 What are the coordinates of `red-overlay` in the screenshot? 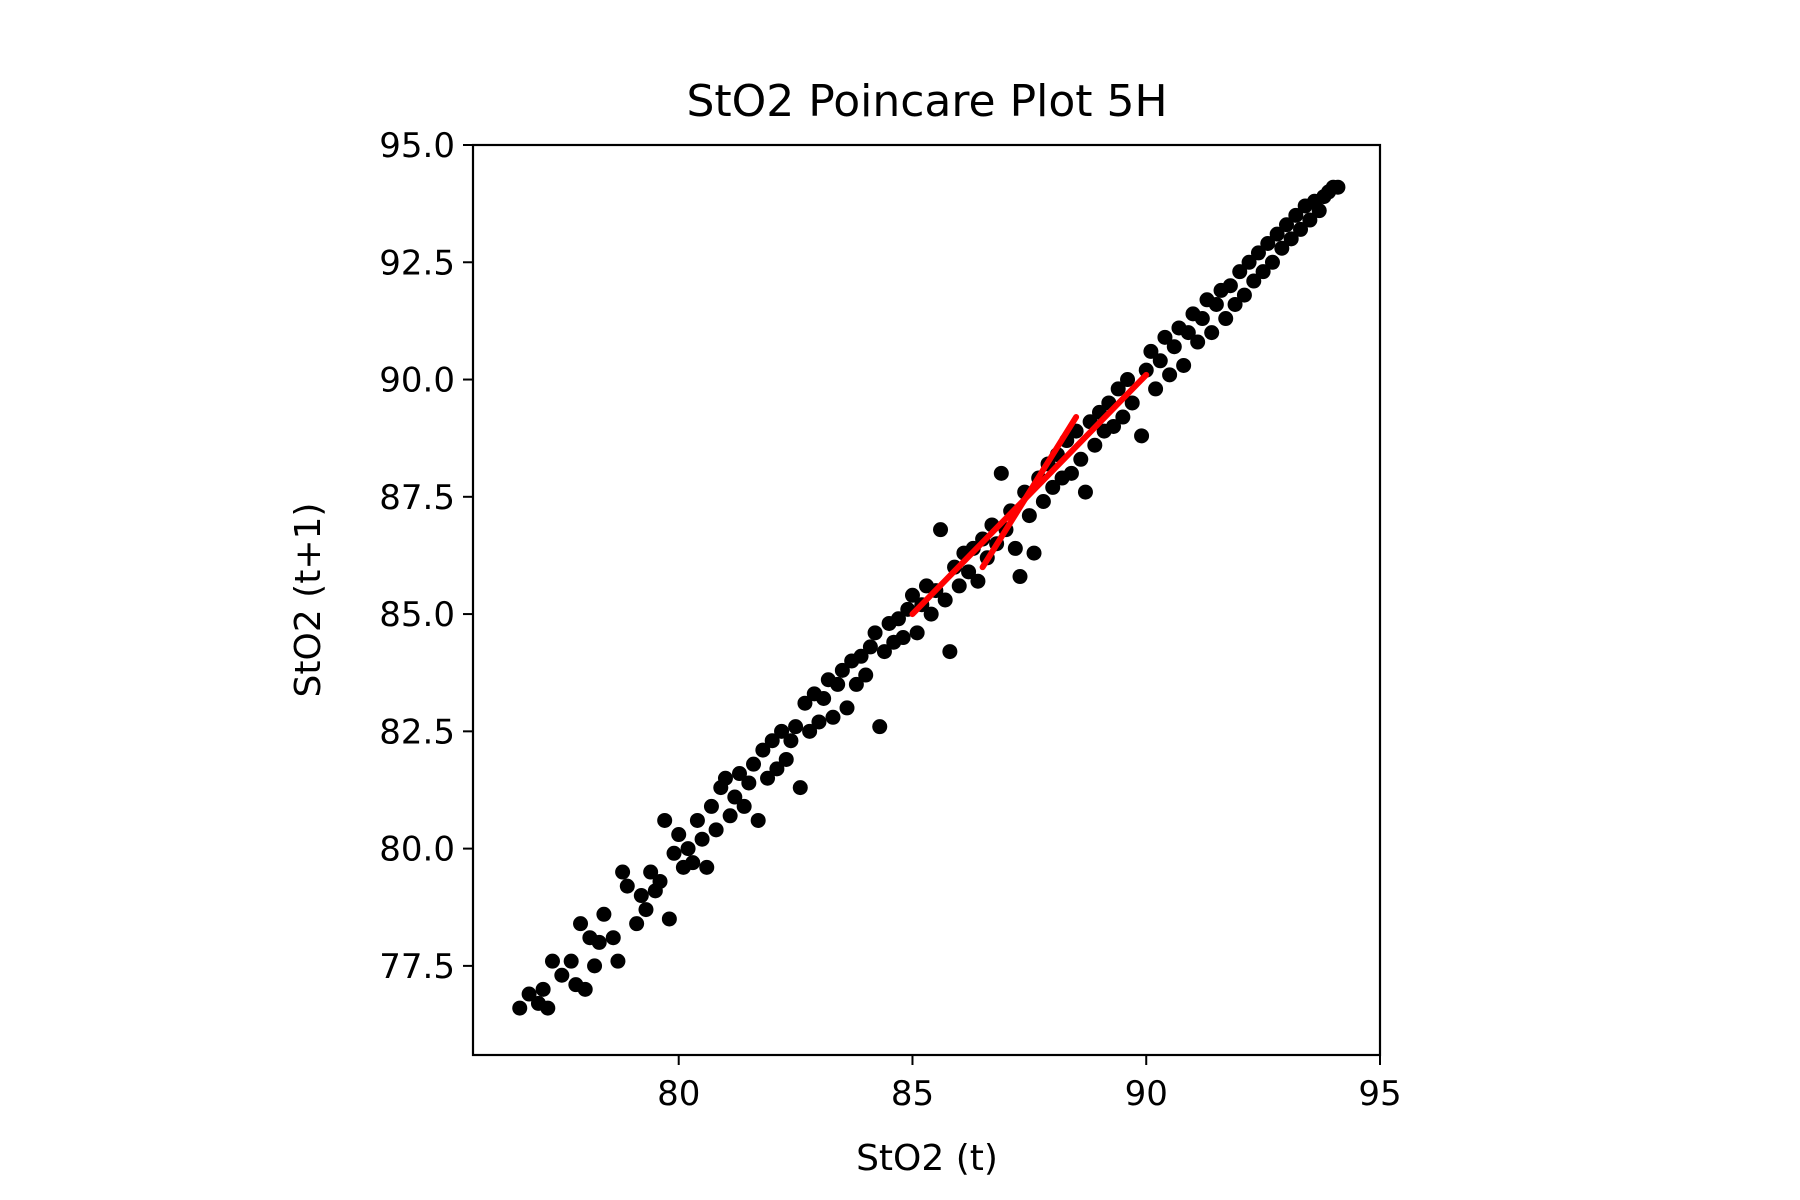 It's located at (1029, 494).